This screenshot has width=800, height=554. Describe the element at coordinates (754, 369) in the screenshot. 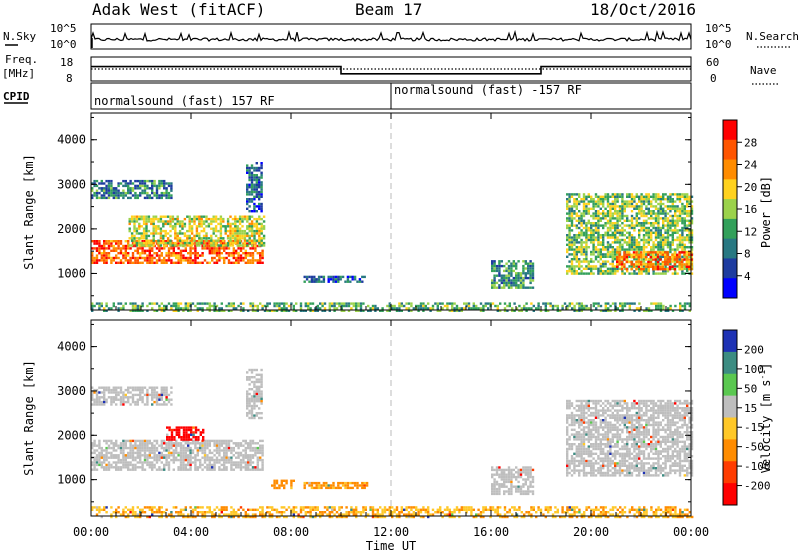

I see `vel-cbar-tick-1: 100` at that location.